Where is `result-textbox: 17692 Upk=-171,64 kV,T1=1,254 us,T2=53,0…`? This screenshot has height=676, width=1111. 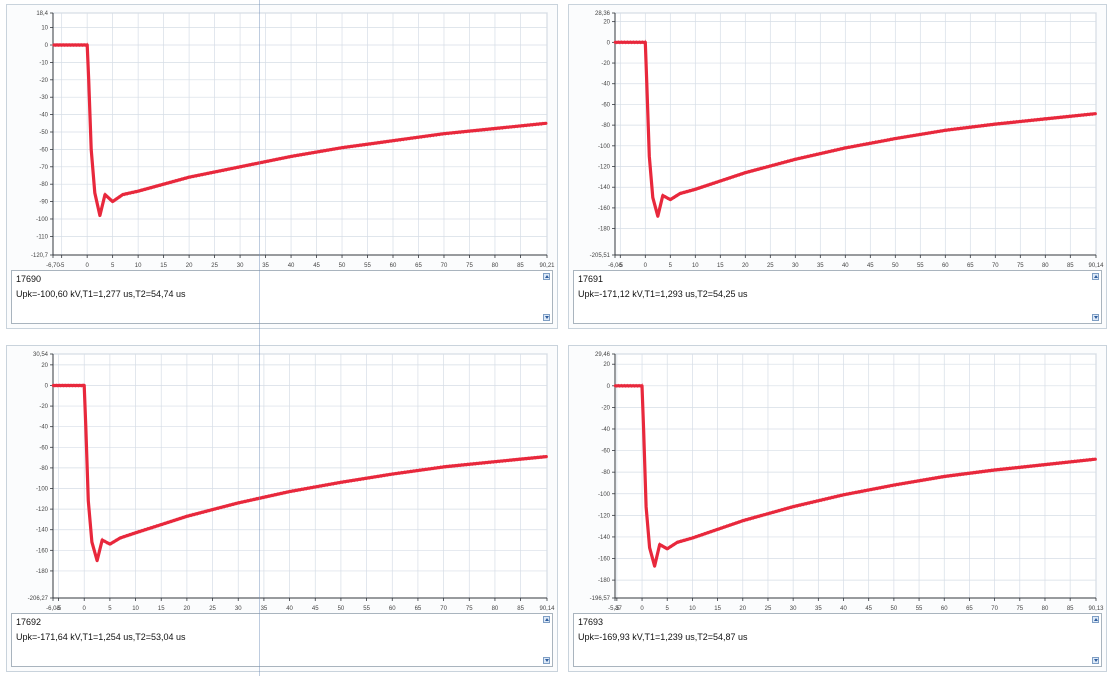
result-textbox: 17692 Upk=-171,64 kV,T1=1,254 us,T2=53,0… is located at coordinates (282, 640).